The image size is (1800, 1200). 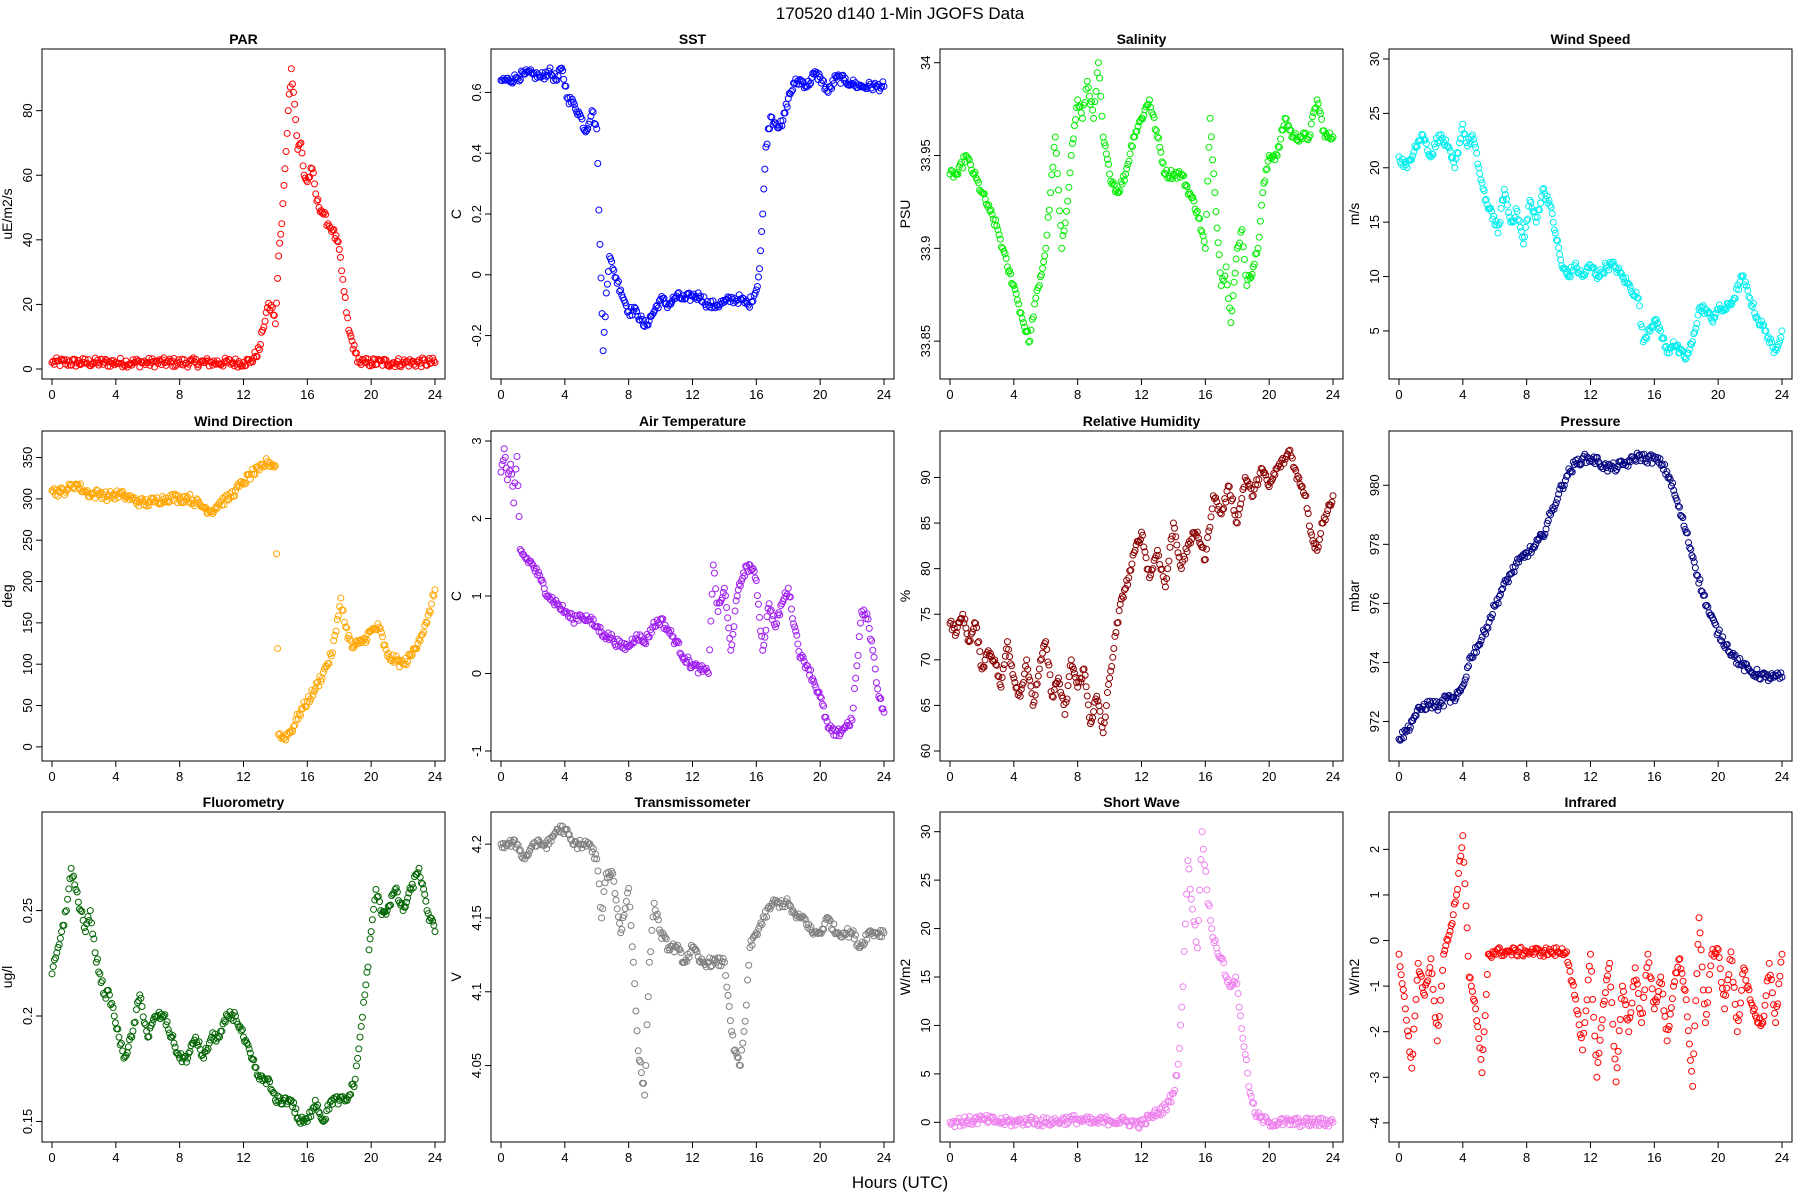 I want to click on x-tick-label: 12, so click(x=1141, y=394).